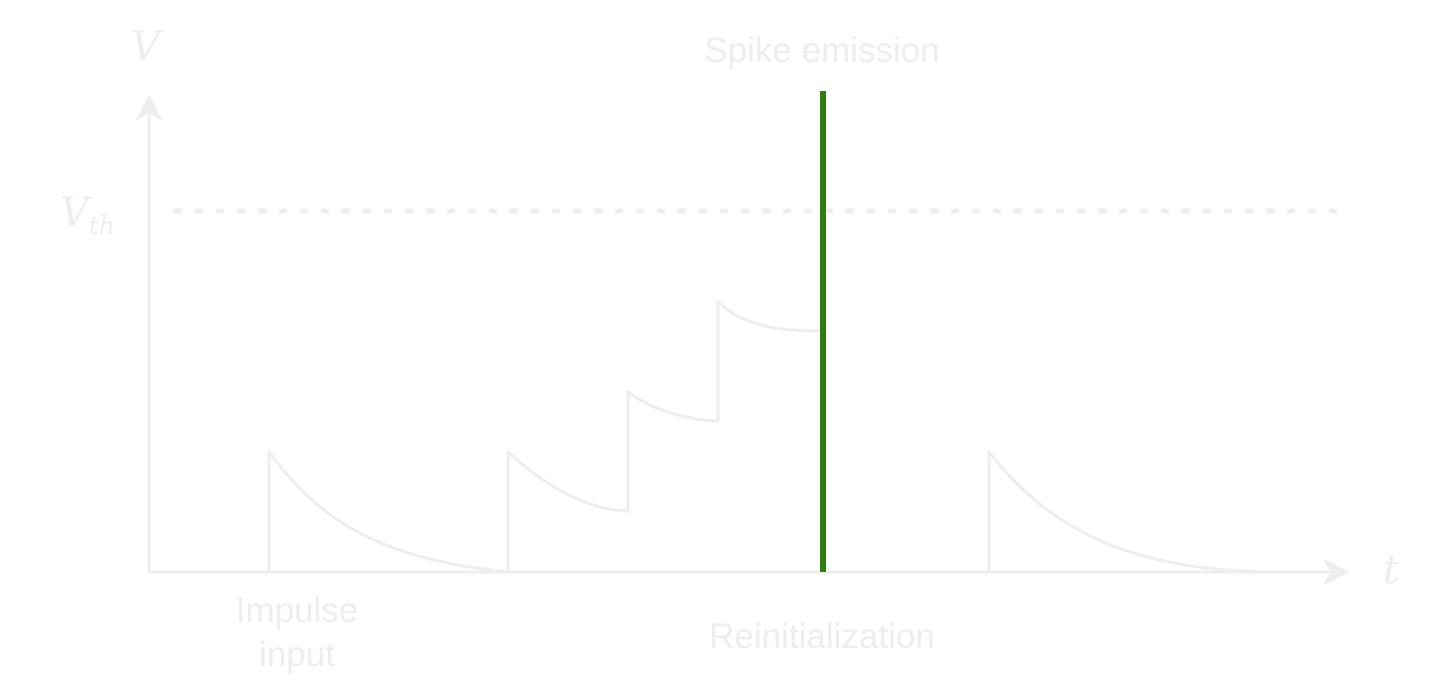 The image size is (1440, 693). Describe the element at coordinates (147, 47) in the screenshot. I see `y-axis-label: V` at that location.